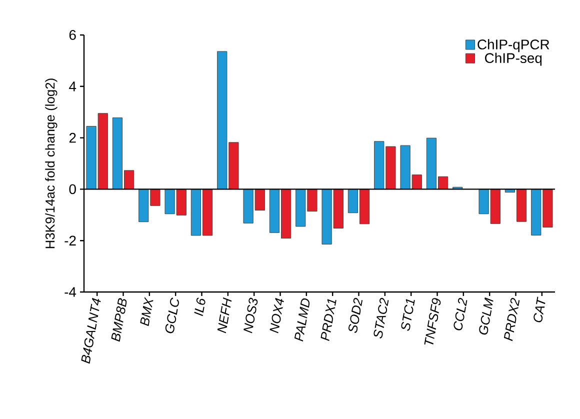 The height and width of the screenshot is (419, 580). I want to click on y-tick-label: 0, so click(72, 189).